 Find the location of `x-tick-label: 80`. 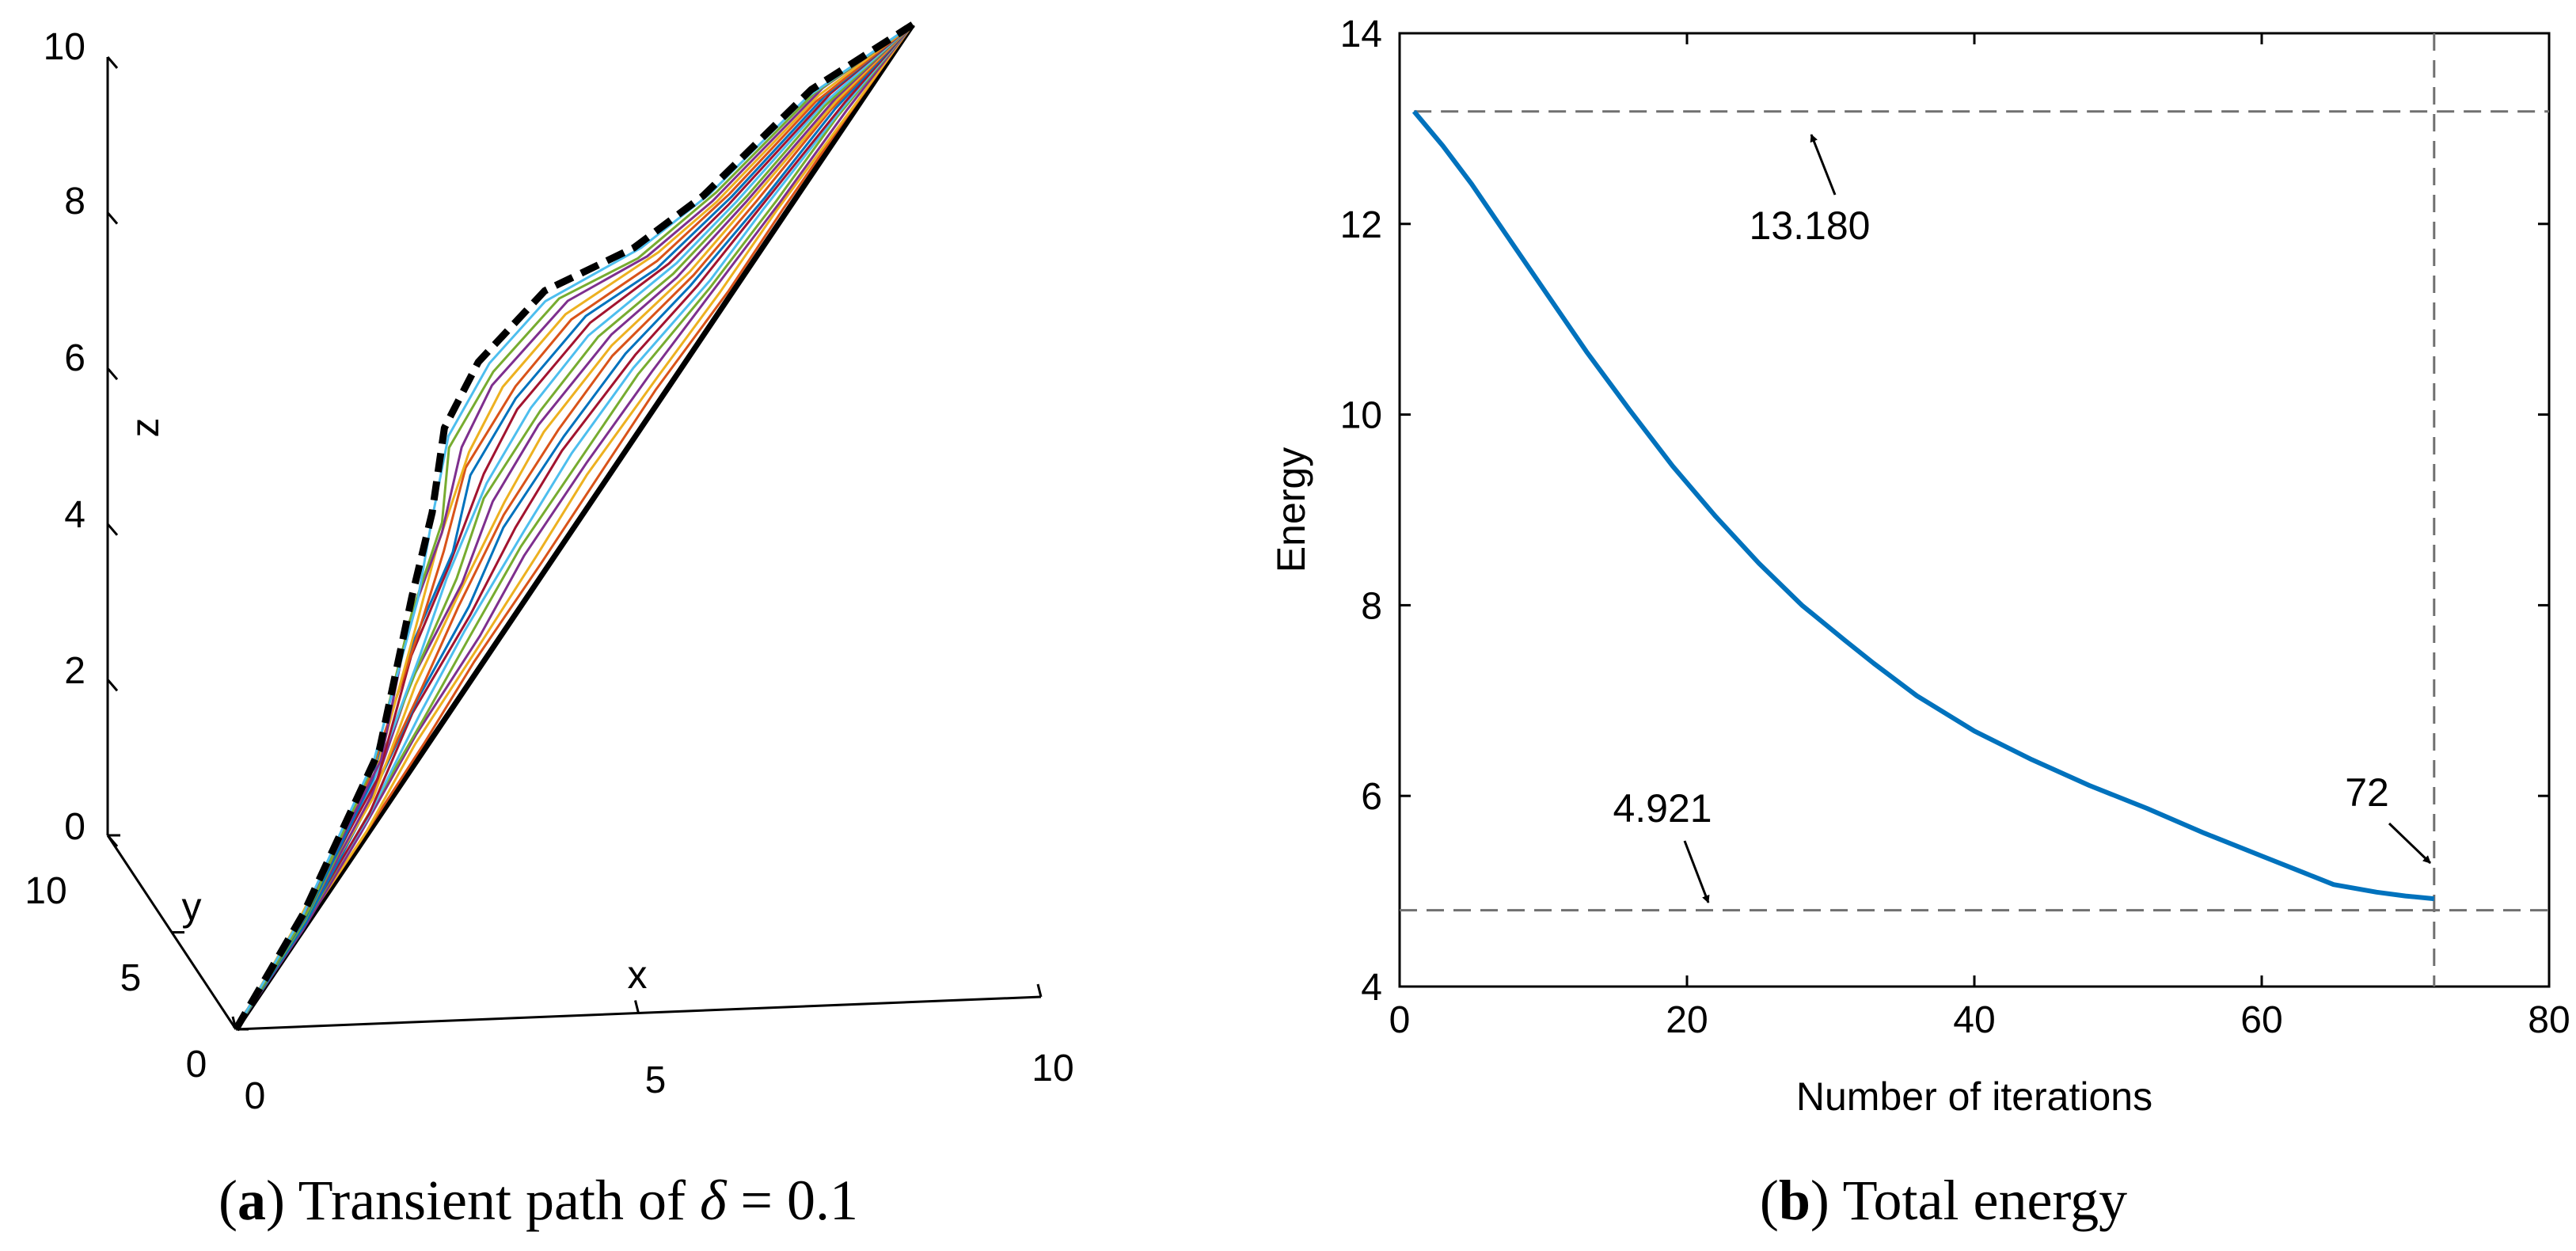

x-tick-label: 80 is located at coordinates (2549, 1020).